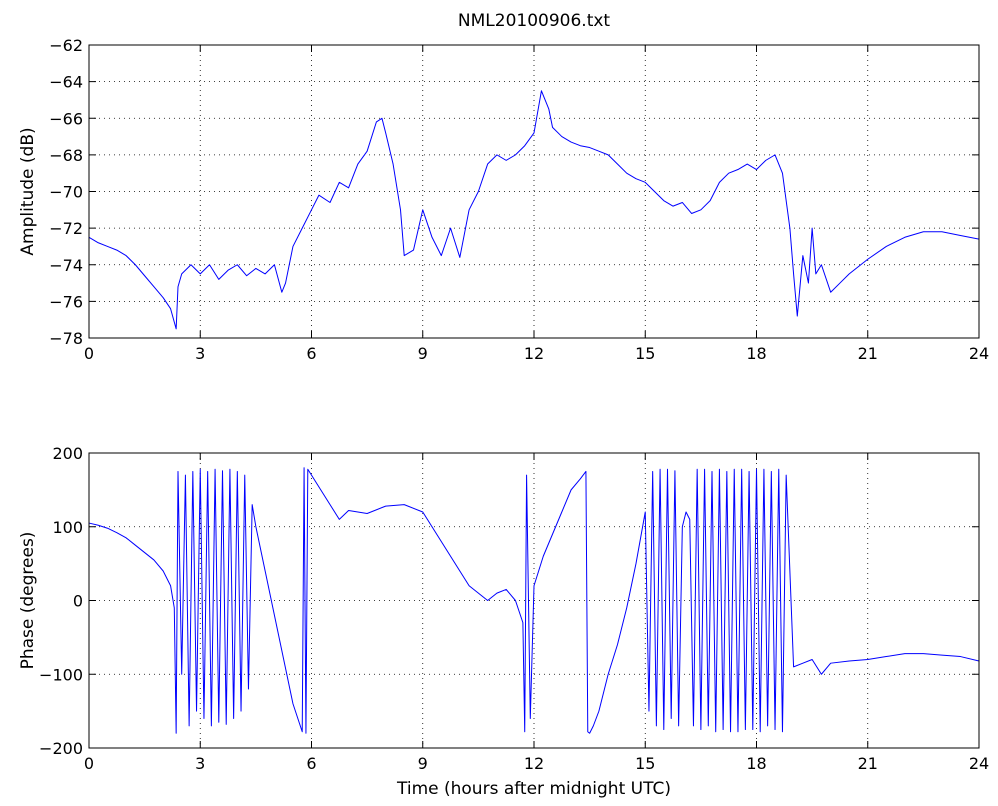  Describe the element at coordinates (66, 155) in the screenshot. I see `amplitude-ytick-label: −68` at that location.